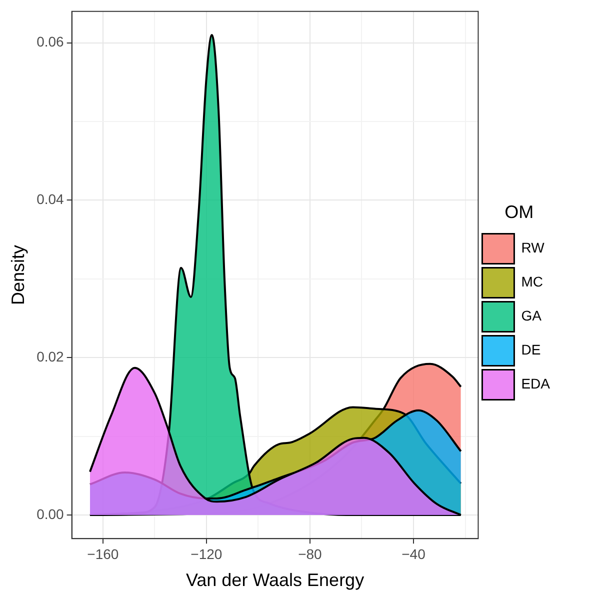  I want to click on y-axis-title: Density, so click(18, 275).